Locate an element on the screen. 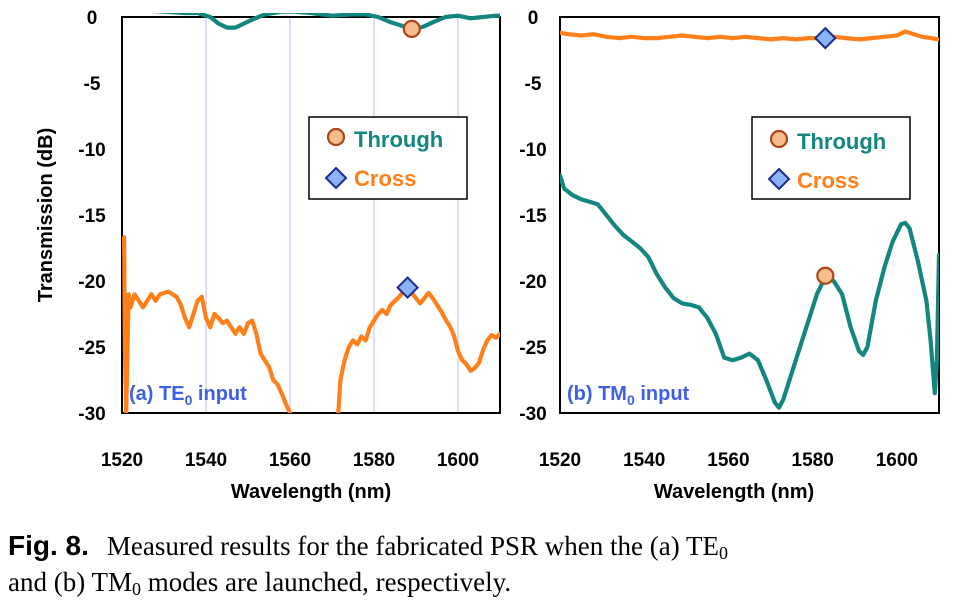  panel-a-y-tick-label: 0 is located at coordinates (92, 18).